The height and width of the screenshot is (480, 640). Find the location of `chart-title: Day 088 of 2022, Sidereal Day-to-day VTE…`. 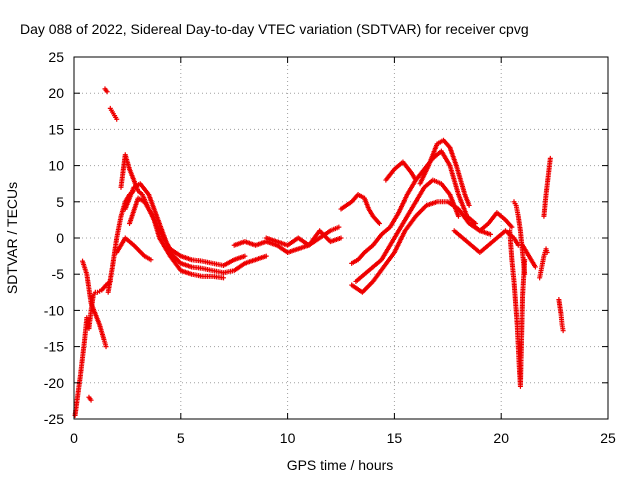

chart-title: Day 088 of 2022, Sidereal Day-to-day VTE… is located at coordinates (274, 29).